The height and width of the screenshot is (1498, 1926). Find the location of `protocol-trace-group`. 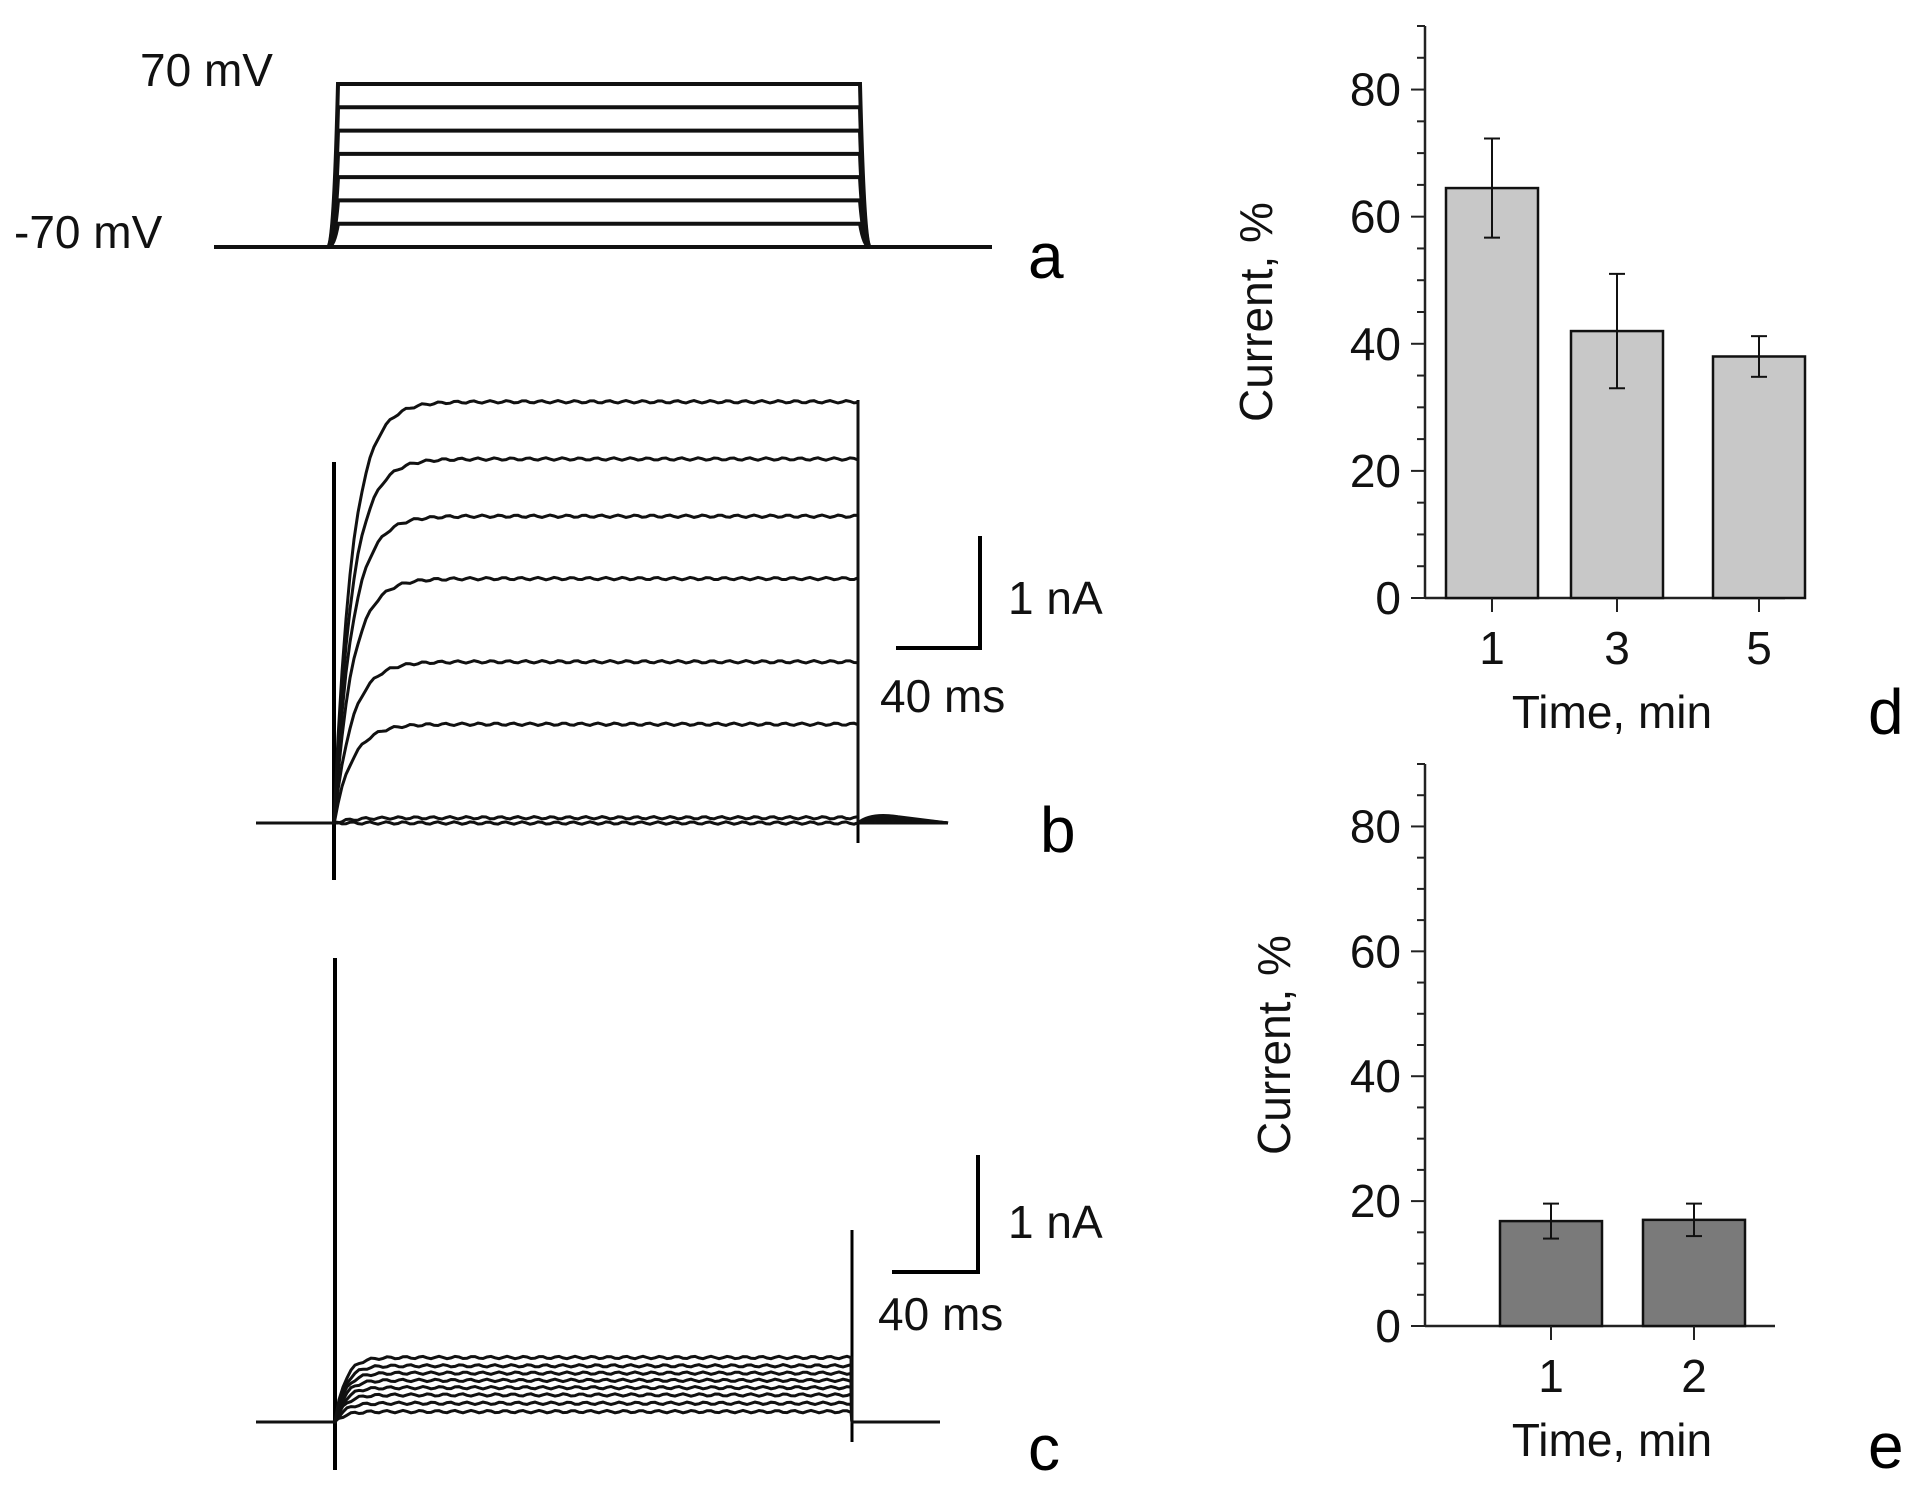

protocol-trace-group is located at coordinates (603, 165).